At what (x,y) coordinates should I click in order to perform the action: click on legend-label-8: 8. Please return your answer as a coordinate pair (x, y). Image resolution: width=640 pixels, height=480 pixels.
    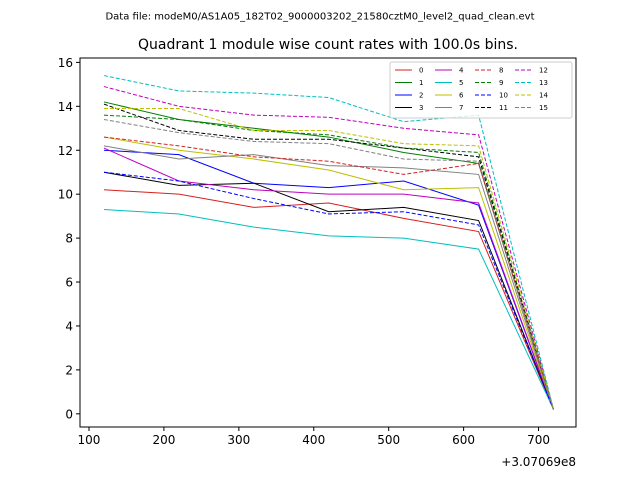
    Looking at the image, I should click on (501, 71).